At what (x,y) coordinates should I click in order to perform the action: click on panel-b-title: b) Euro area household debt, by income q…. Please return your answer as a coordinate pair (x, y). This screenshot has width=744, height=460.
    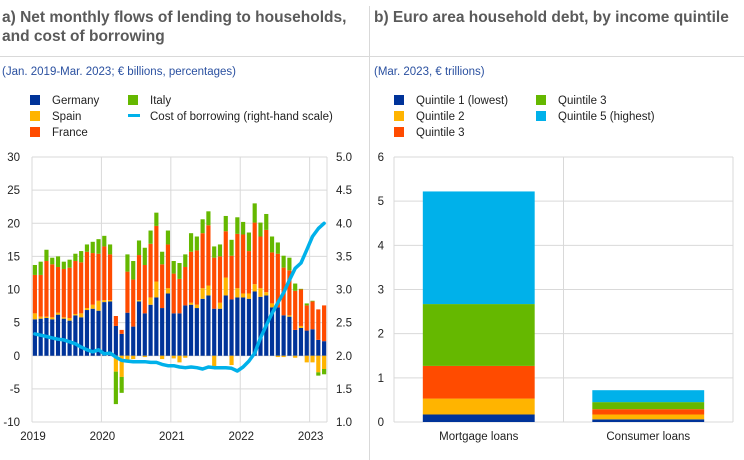
    Looking at the image, I should click on (551, 17).